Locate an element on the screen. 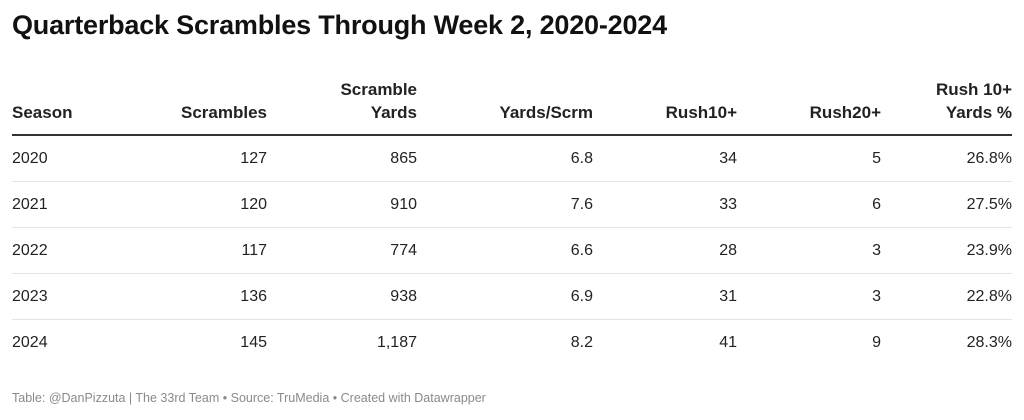  table-cell: 41 is located at coordinates (728, 342).